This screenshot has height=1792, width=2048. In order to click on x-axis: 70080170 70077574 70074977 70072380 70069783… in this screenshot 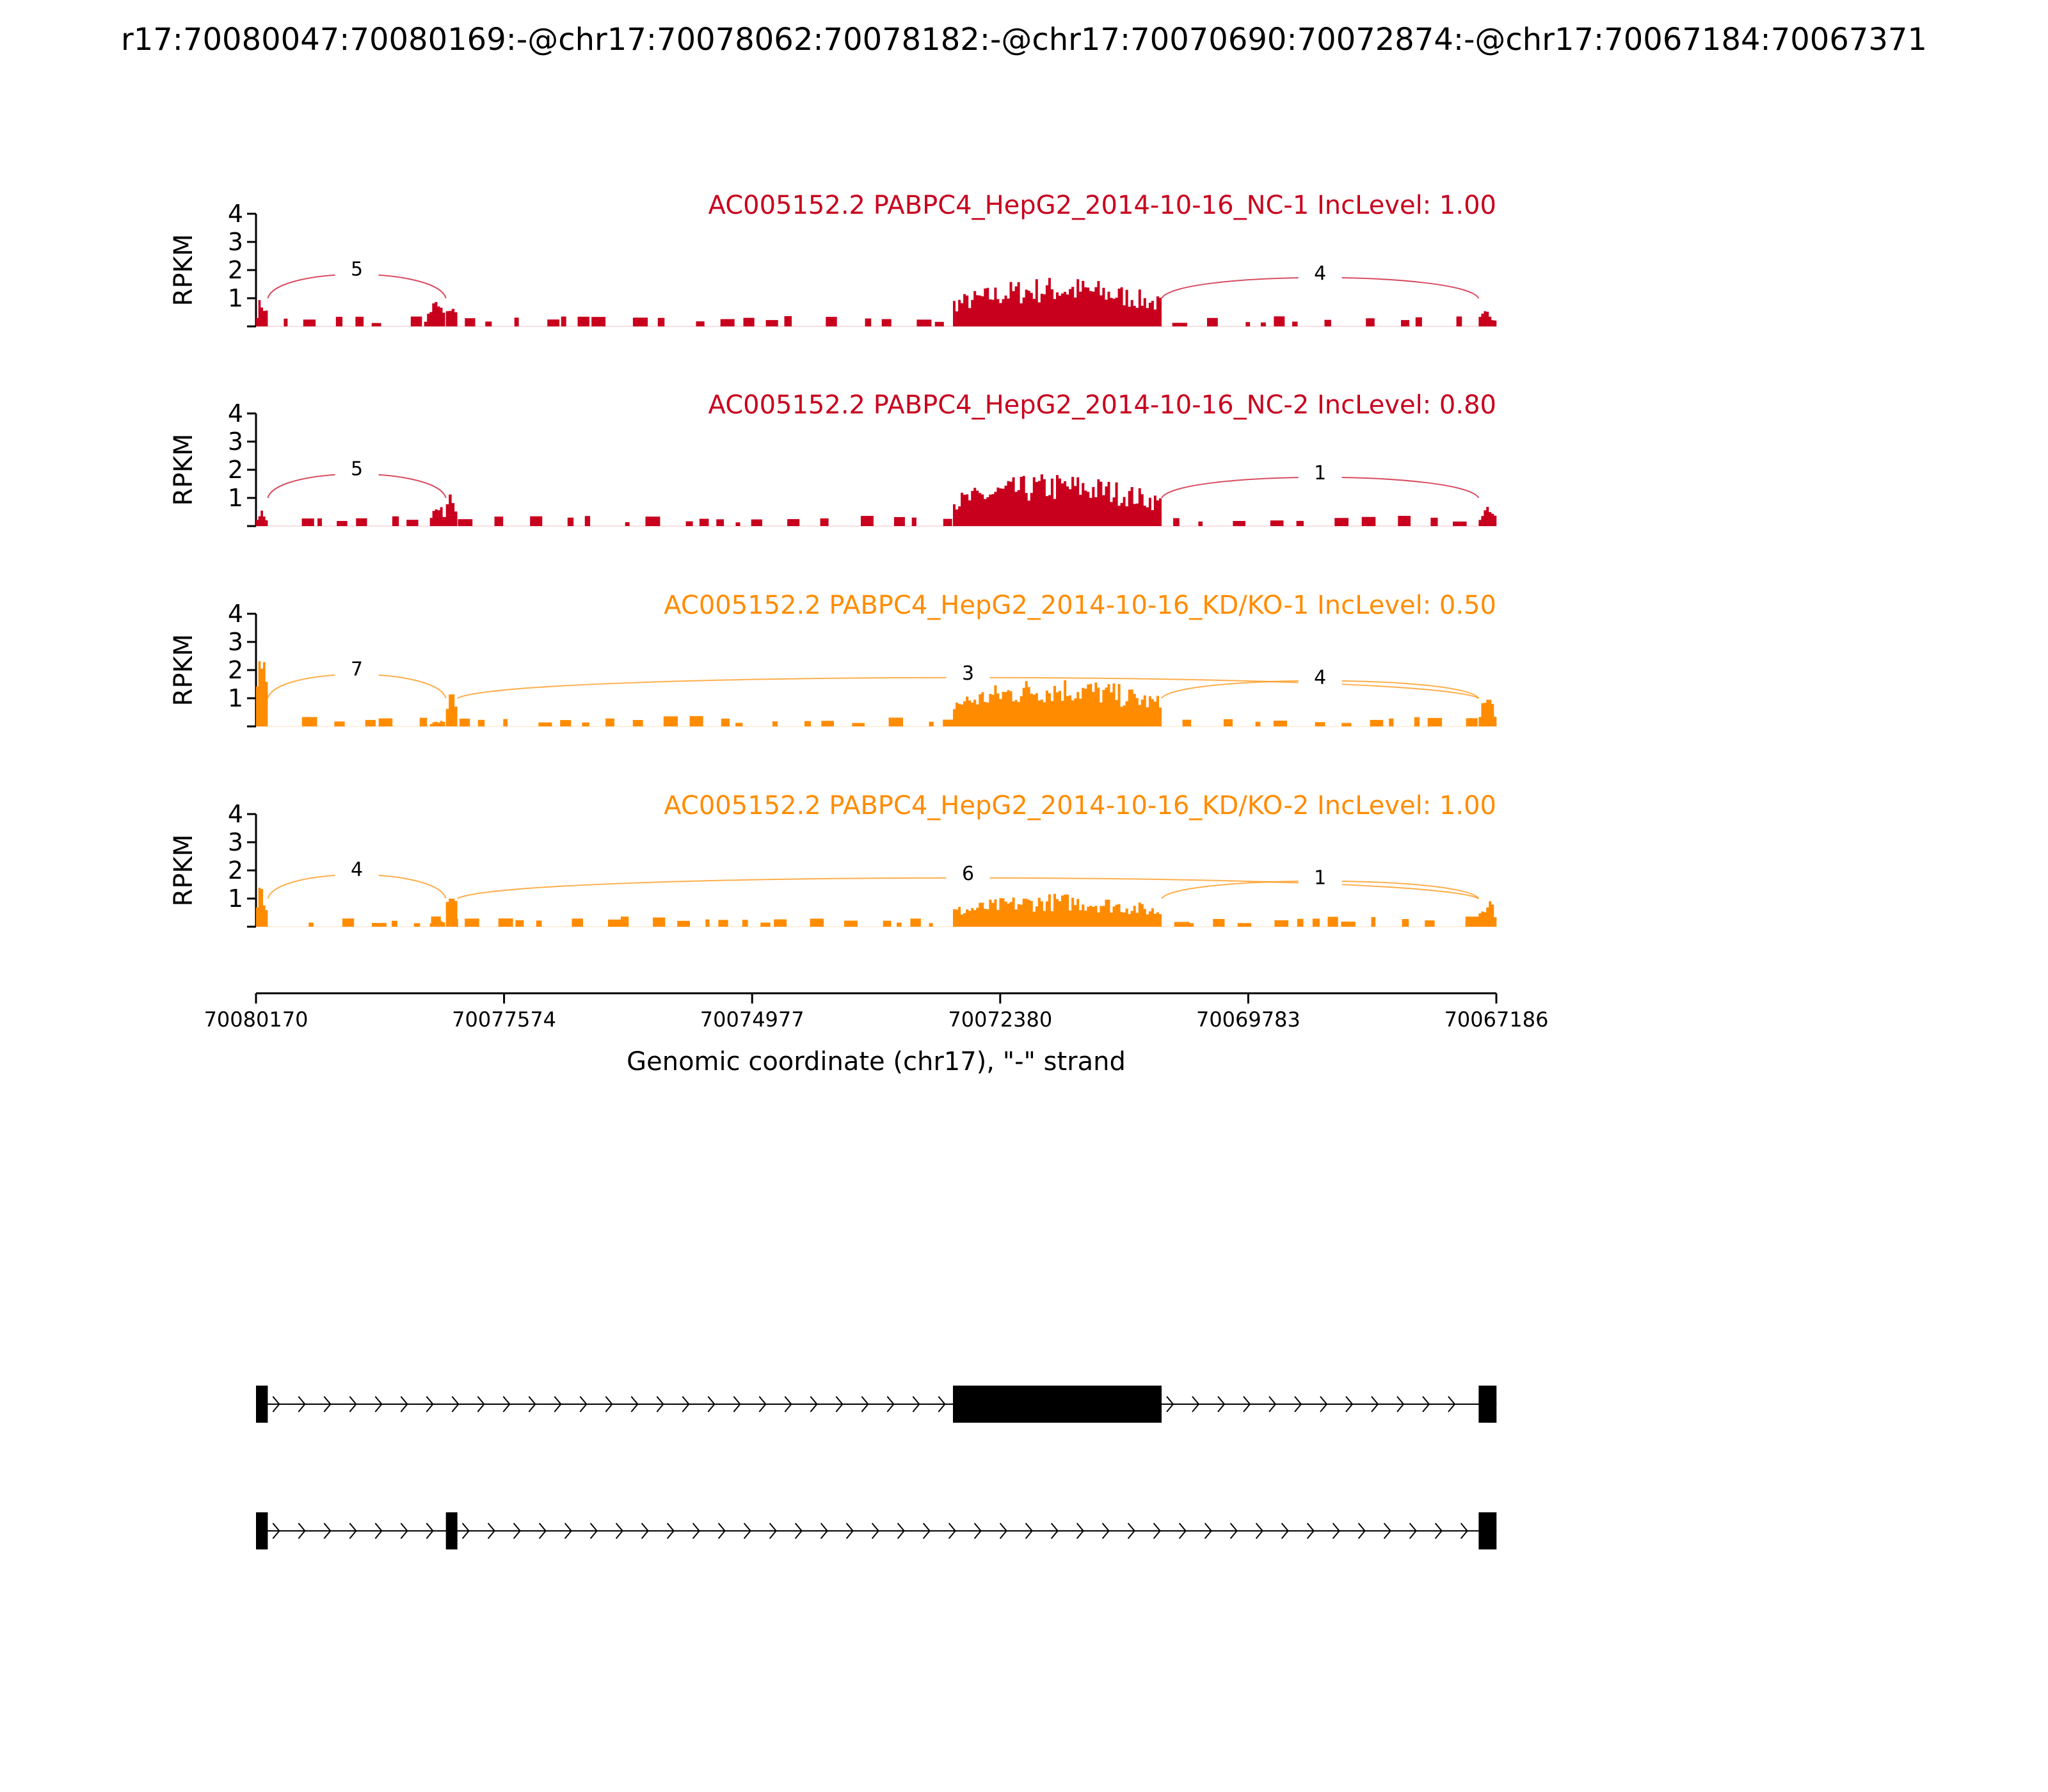, I will do `click(876, 1034)`.